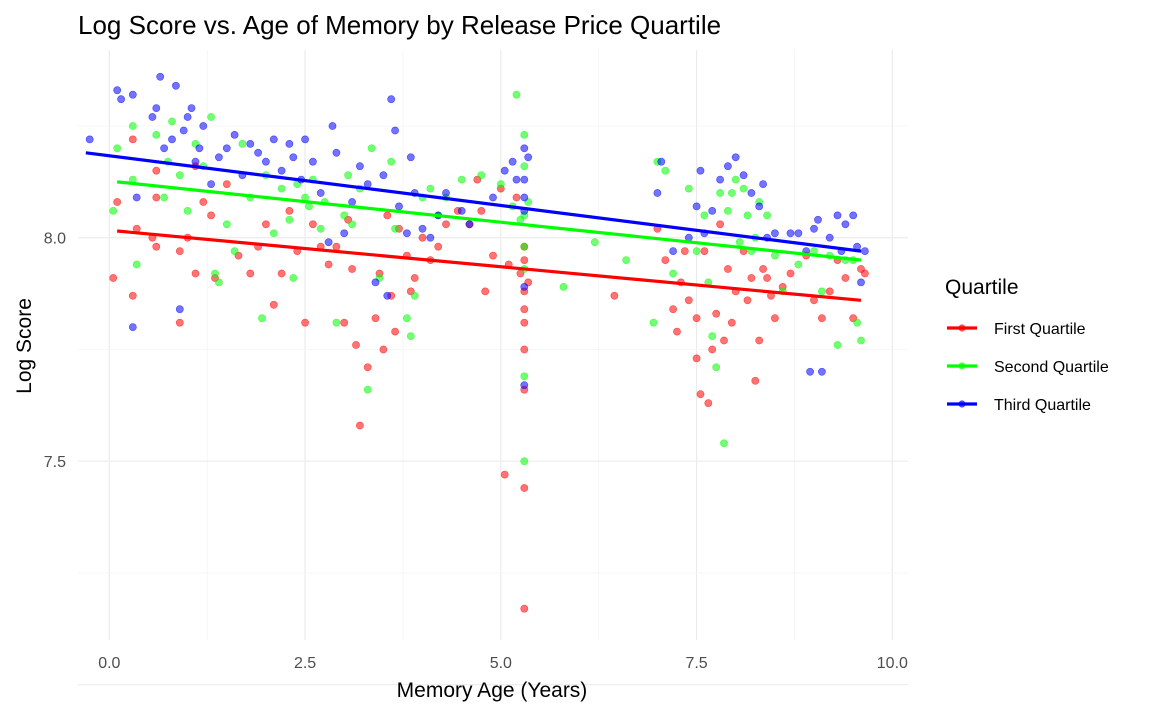 The image size is (1155, 718). Describe the element at coordinates (24, 346) in the screenshot. I see `y-axis-label: Log Score` at that location.